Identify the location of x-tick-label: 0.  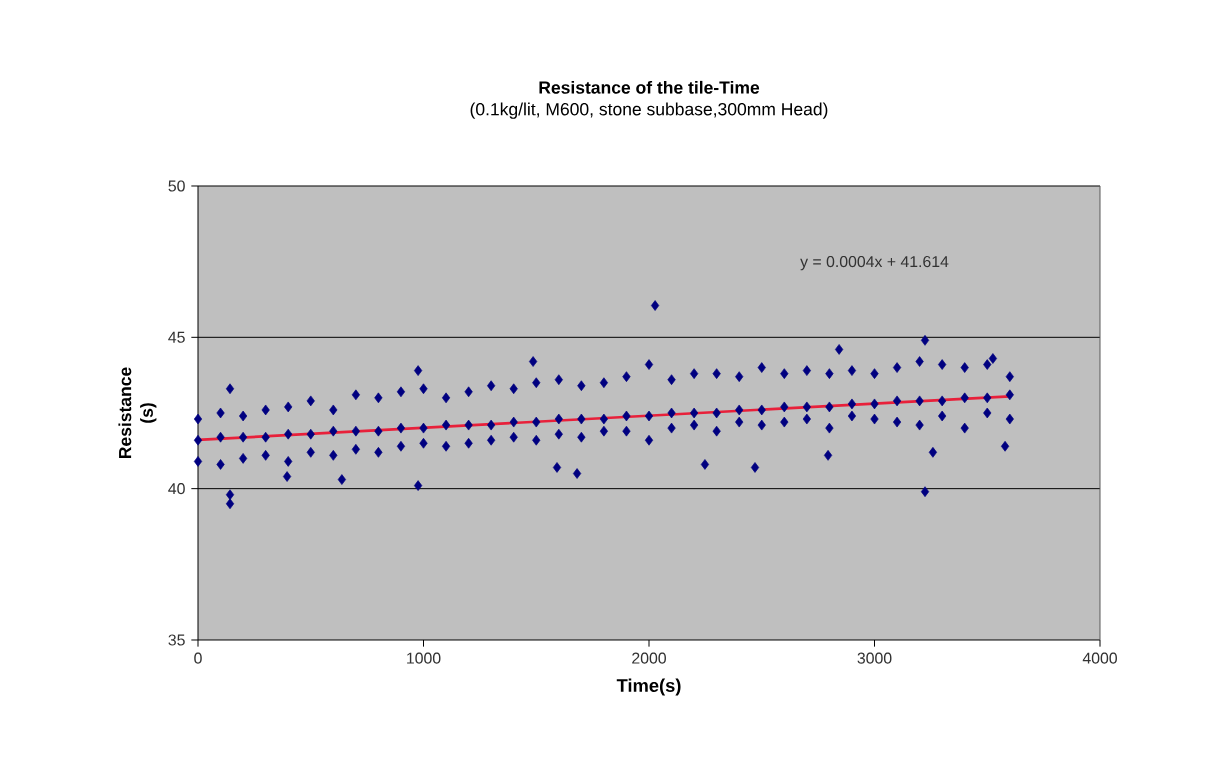
(198, 658).